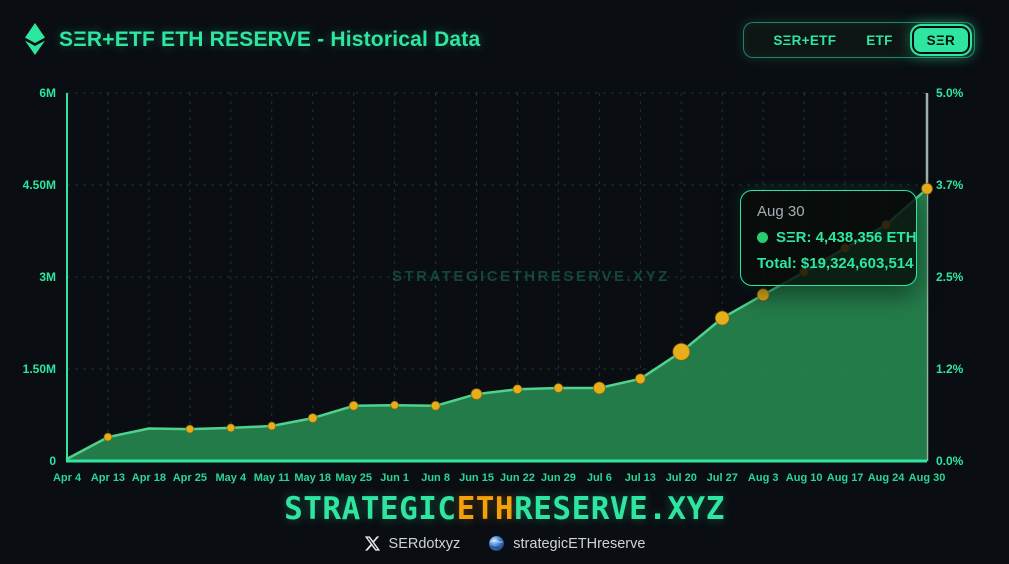  Describe the element at coordinates (485, 509) in the screenshot. I see `brand-segment-eth: ETH` at that location.